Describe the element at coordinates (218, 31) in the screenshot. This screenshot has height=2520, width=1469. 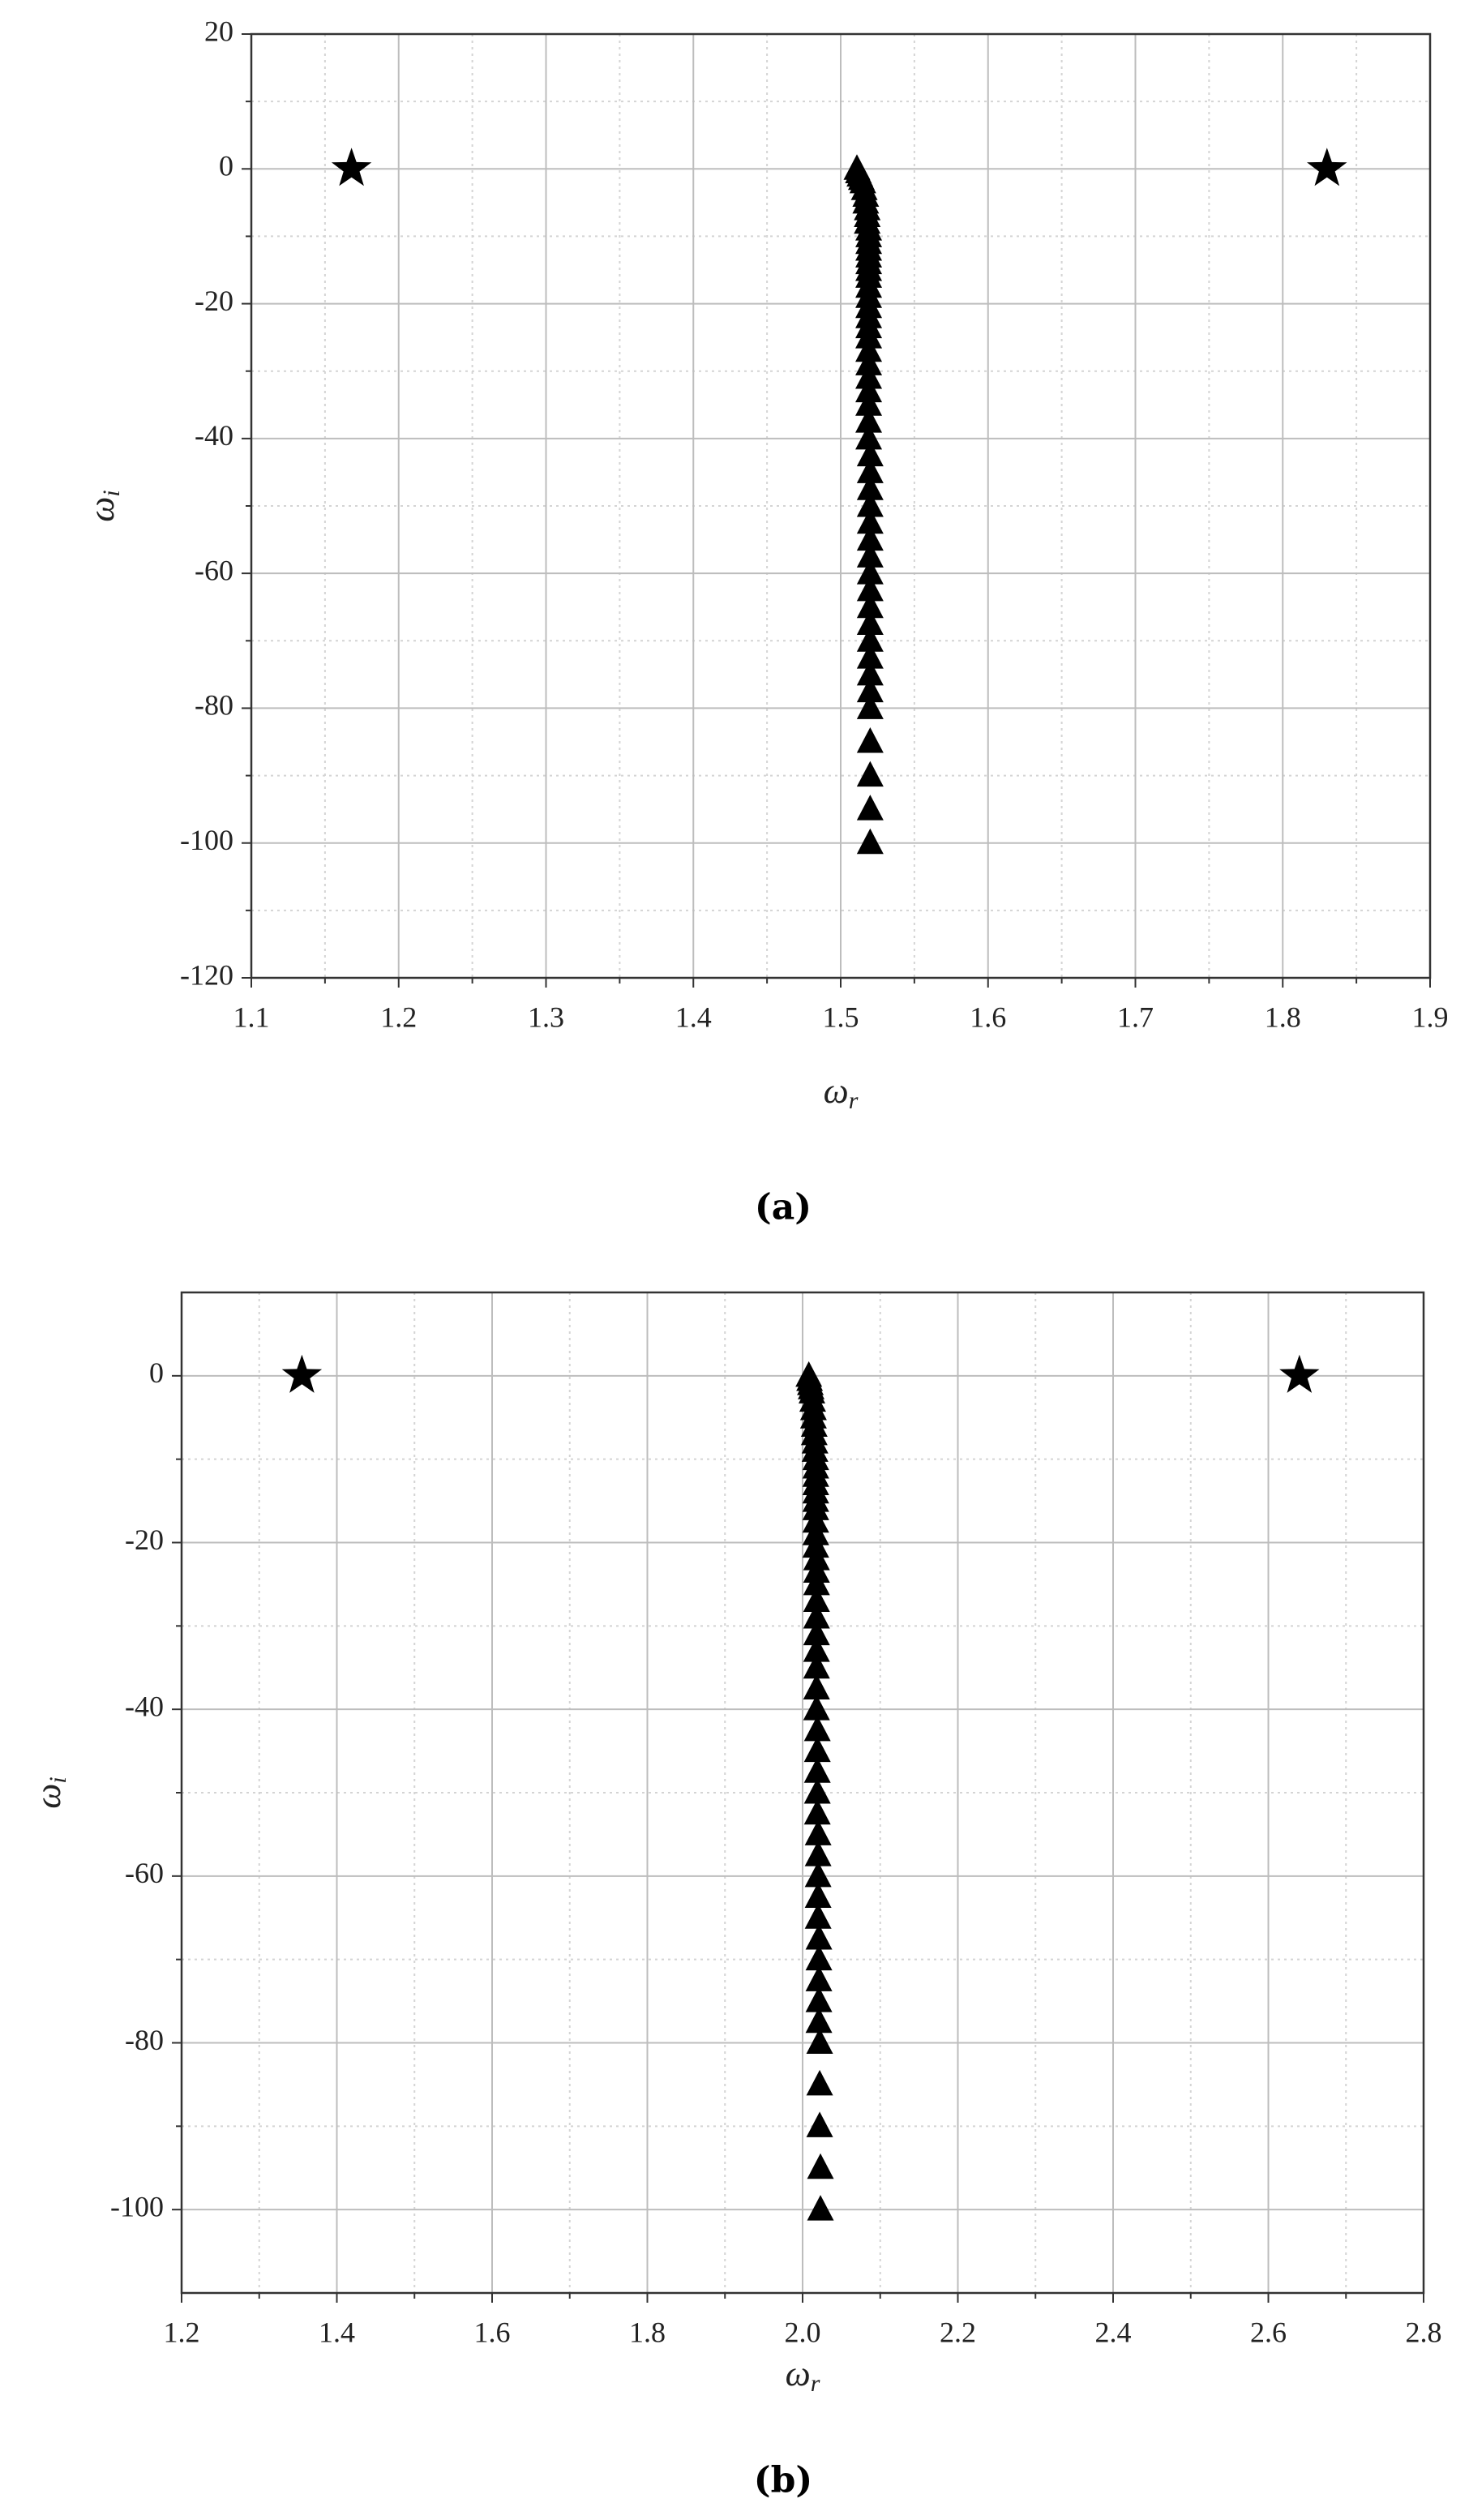
I see `y-tick-label: 20` at that location.